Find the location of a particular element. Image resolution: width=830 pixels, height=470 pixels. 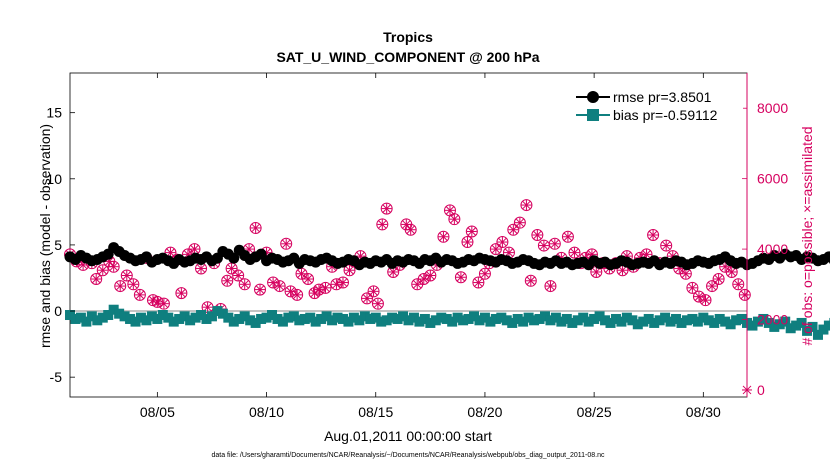

y-right-tick-label: 6000 is located at coordinates (772, 179).